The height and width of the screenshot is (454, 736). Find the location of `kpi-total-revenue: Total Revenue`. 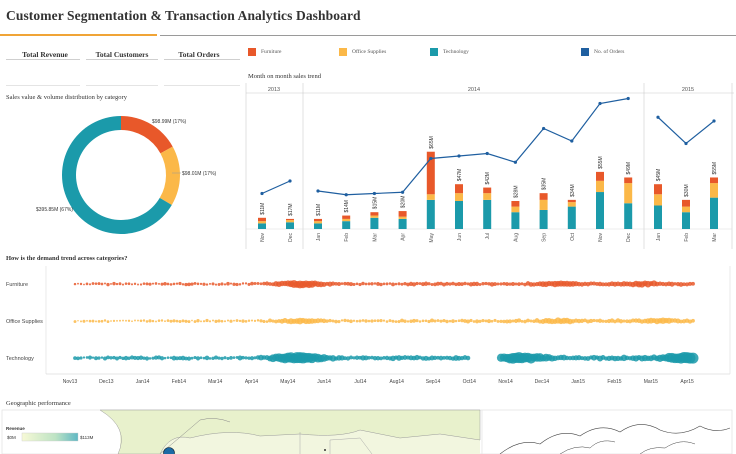

kpi-total-revenue: Total Revenue is located at coordinates (45, 54).